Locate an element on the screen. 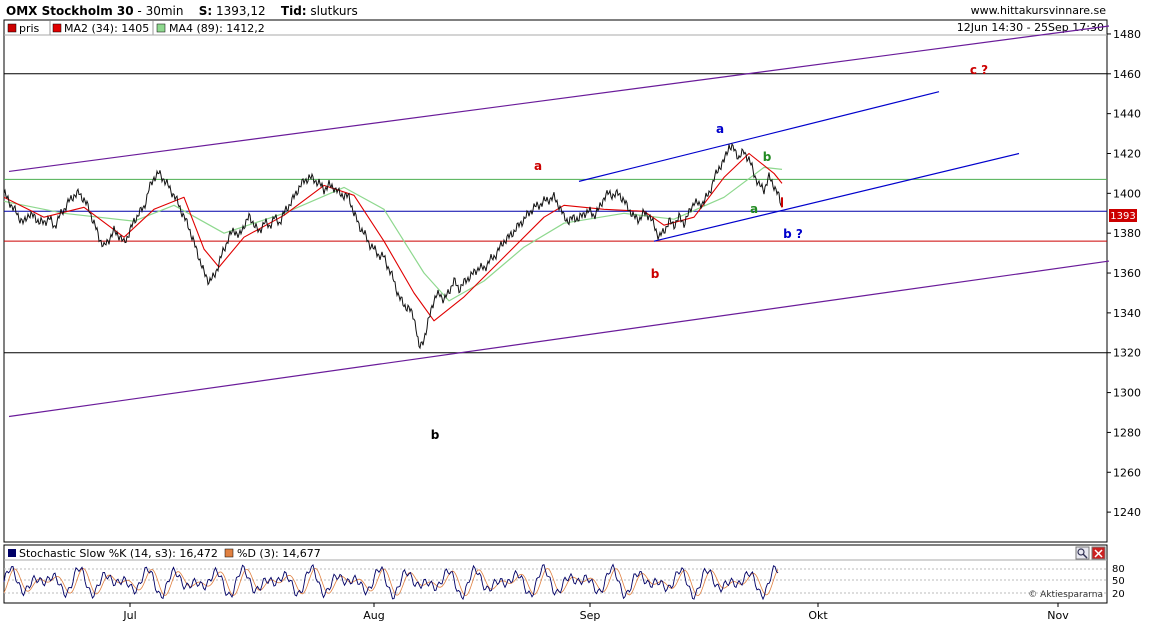 The image size is (1150, 626). stoch-k-line is located at coordinates (391, 582).